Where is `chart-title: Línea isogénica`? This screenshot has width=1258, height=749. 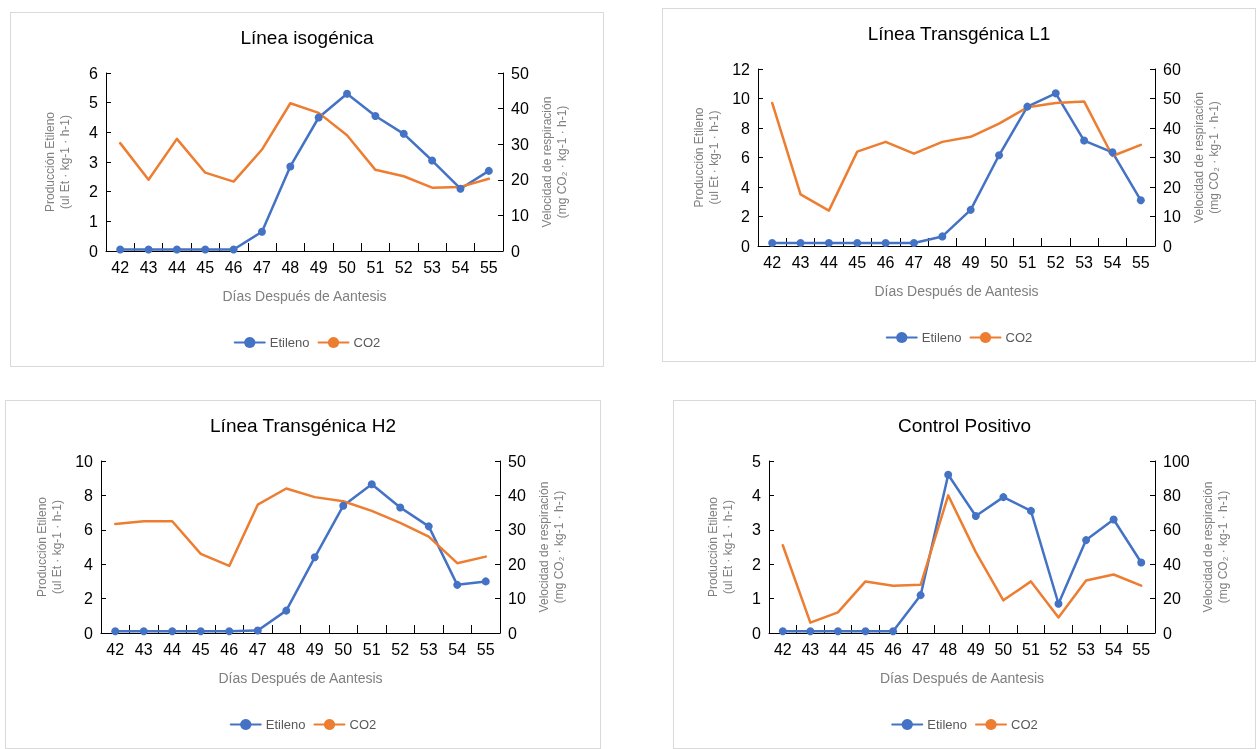 chart-title: Línea isogénica is located at coordinates (307, 37).